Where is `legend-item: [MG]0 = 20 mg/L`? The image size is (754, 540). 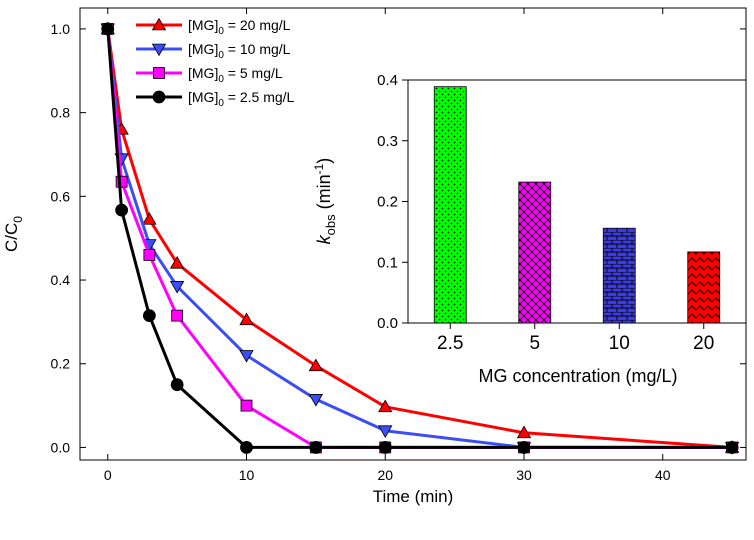
legend-item: [MG]0 = 20 mg/L is located at coordinates (213, 27).